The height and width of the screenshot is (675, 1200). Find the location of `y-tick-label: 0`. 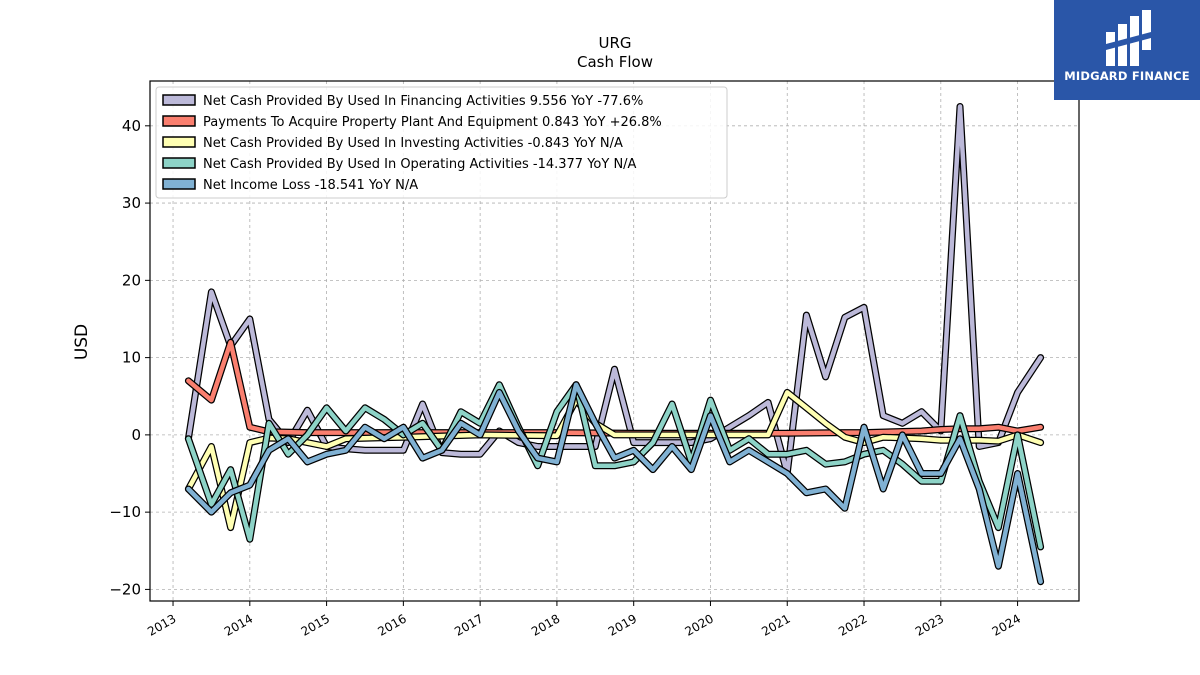

y-tick-label: 0 is located at coordinates (136, 435).